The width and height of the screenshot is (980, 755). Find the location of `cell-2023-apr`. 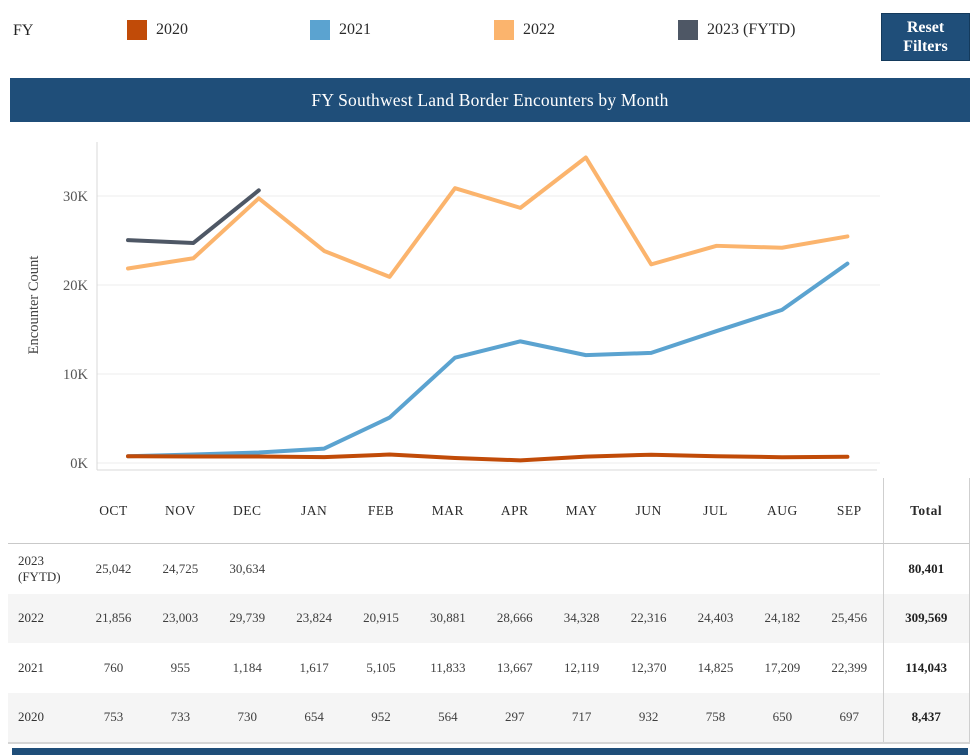

cell-2023-apr is located at coordinates (514, 569).